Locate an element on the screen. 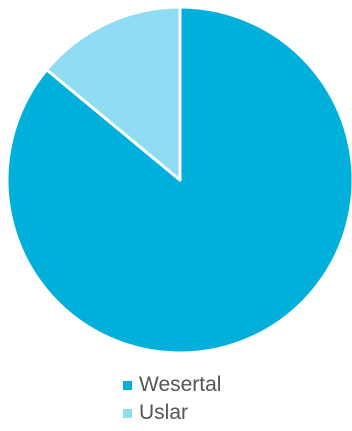 This screenshot has width=352, height=431. legend-item-uslar: Uslar is located at coordinates (172, 413).